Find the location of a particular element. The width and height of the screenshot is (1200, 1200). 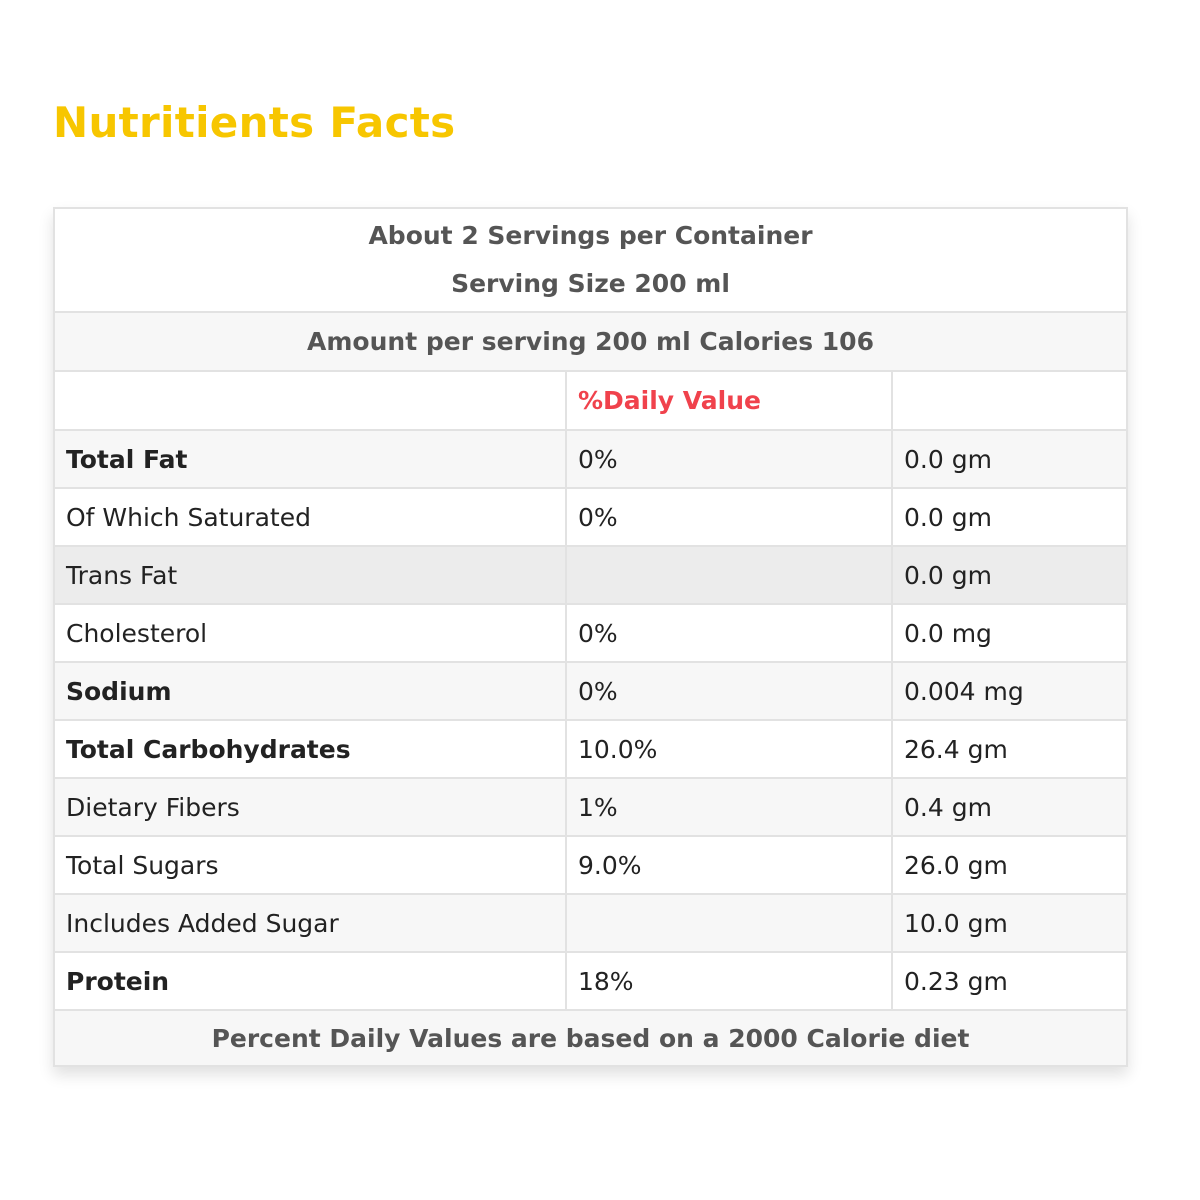

daily-percent: 10.0% is located at coordinates (729, 749).